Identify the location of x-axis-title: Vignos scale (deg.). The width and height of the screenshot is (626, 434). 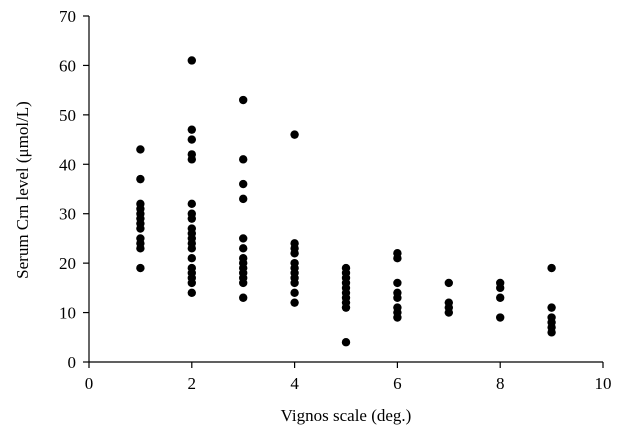
(346, 415).